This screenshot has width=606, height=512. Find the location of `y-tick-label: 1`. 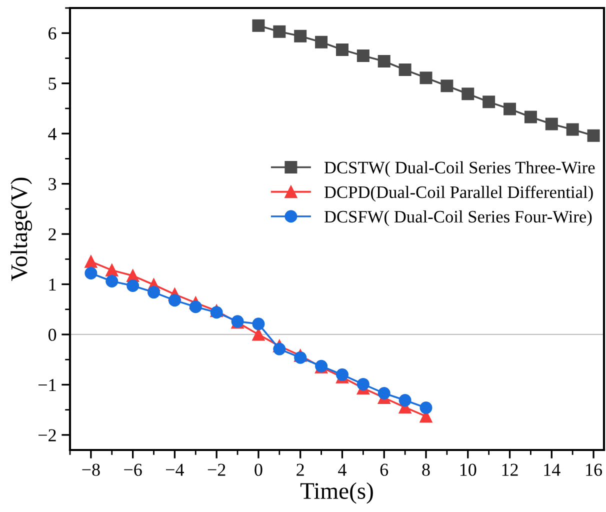

y-tick-label: 1 is located at coordinates (52, 284).